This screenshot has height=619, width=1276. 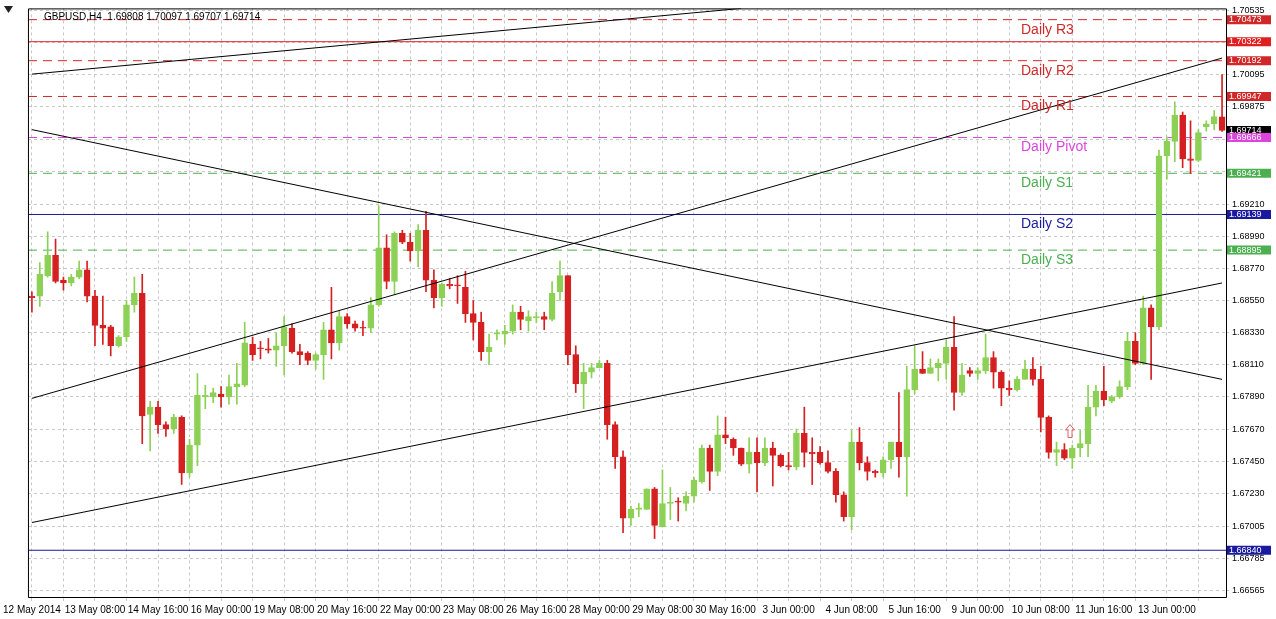 I want to click on y-tick-label: 1.67450, so click(x=1248, y=460).